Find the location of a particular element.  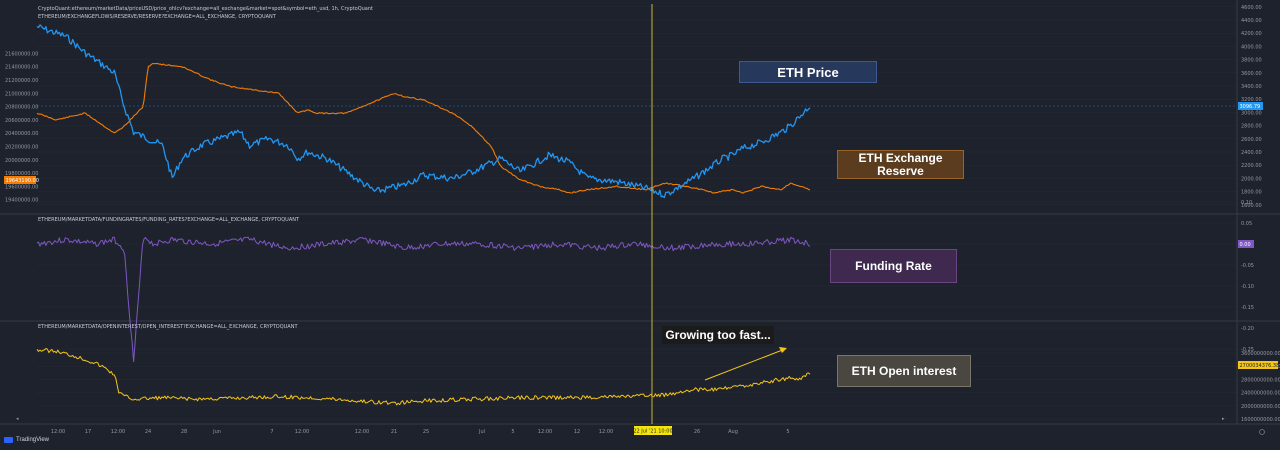

reserve-axis-tick: 20000000.00 is located at coordinates (21, 161).